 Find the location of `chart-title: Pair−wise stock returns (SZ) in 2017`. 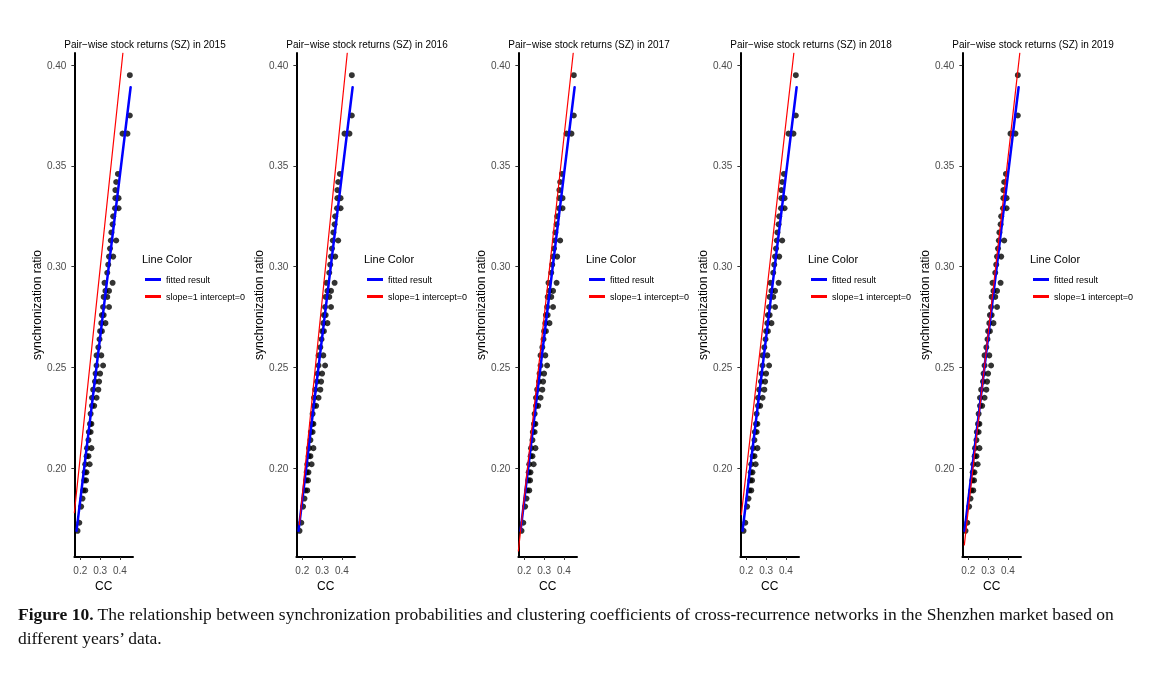

chart-title: Pair−wise stock returns (SZ) in 2017 is located at coordinates (589, 44).